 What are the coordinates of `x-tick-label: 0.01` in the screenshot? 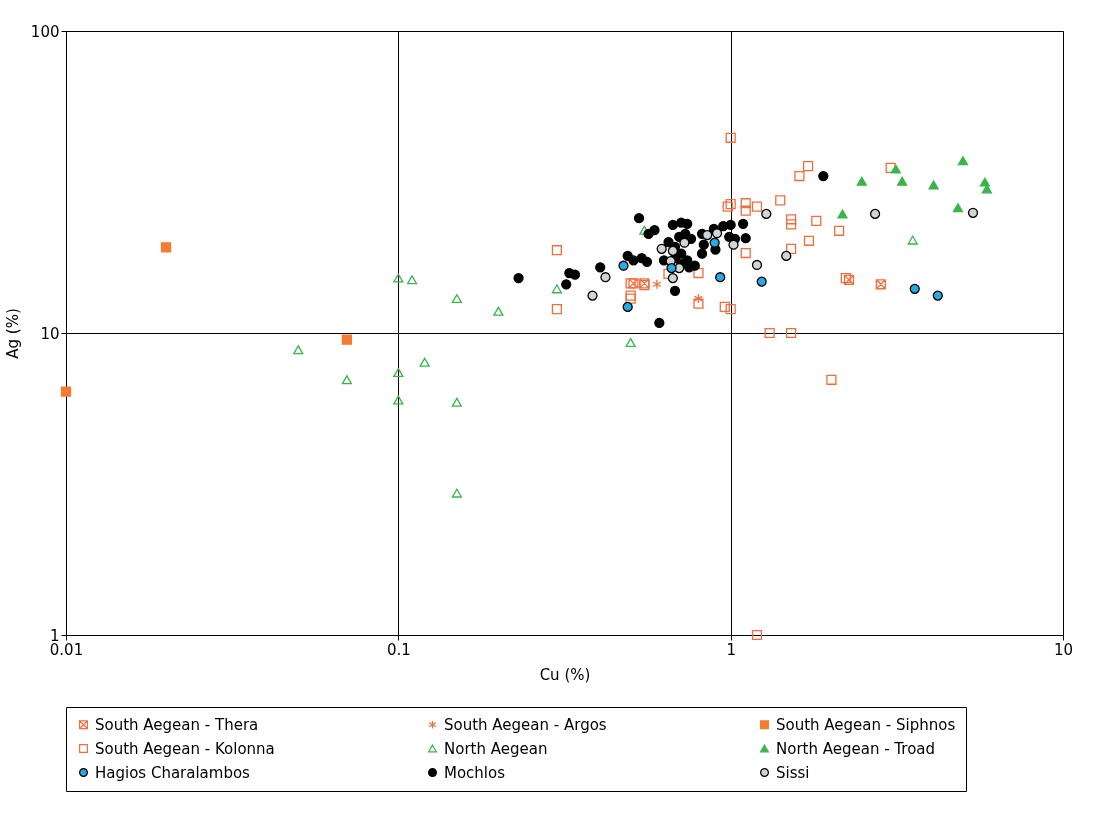 It's located at (66, 649).